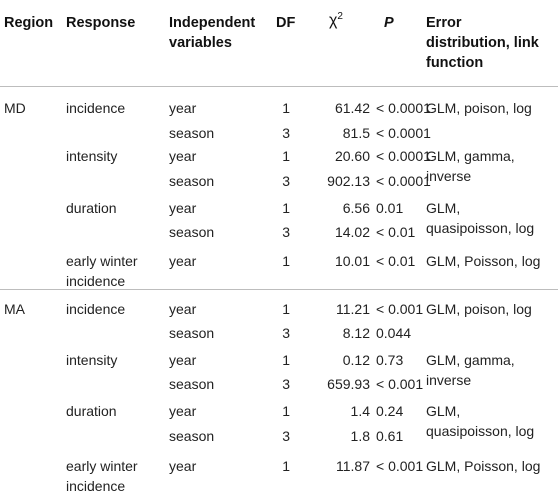 Image resolution: width=558 pixels, height=501 pixels. I want to click on header-region: Region, so click(29, 23).